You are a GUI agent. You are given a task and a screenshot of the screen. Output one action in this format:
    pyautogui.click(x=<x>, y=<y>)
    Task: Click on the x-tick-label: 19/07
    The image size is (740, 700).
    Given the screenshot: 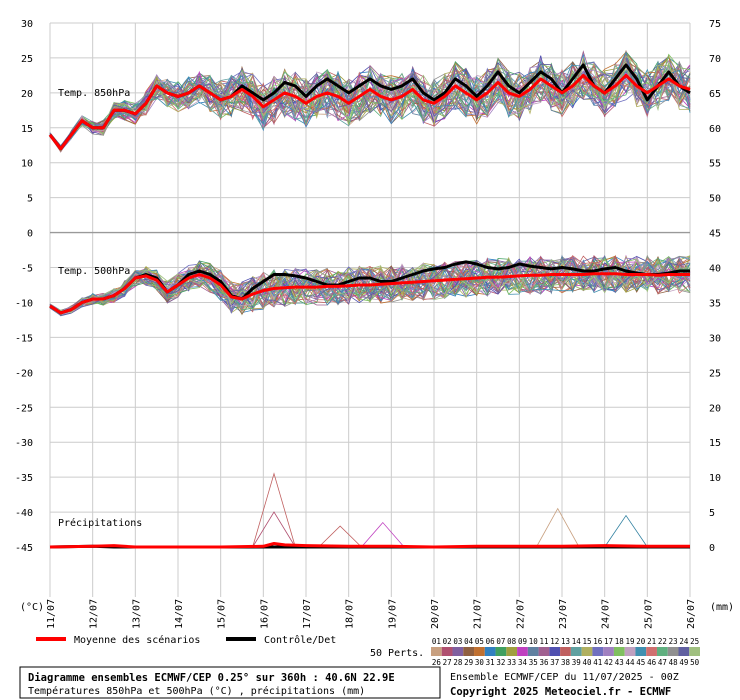 What is the action you would take?
    pyautogui.click(x=392, y=614)
    